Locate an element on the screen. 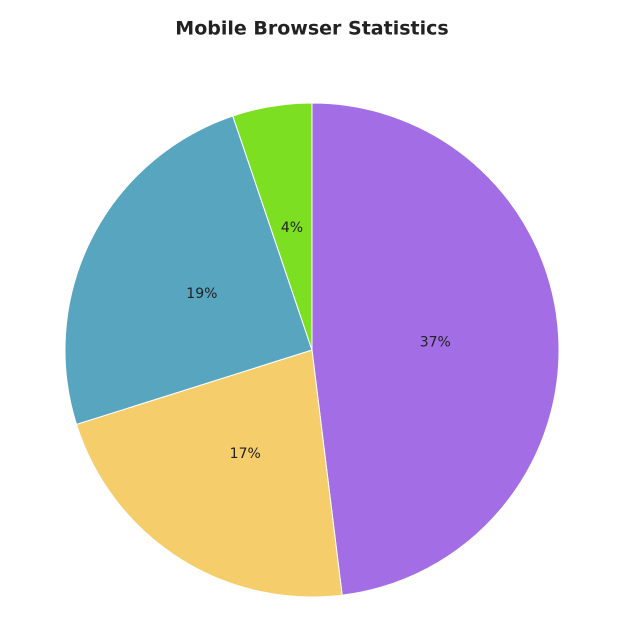 This screenshot has width=623, height=643. chart-title: Mobile Browser Statistics is located at coordinates (311, 29).